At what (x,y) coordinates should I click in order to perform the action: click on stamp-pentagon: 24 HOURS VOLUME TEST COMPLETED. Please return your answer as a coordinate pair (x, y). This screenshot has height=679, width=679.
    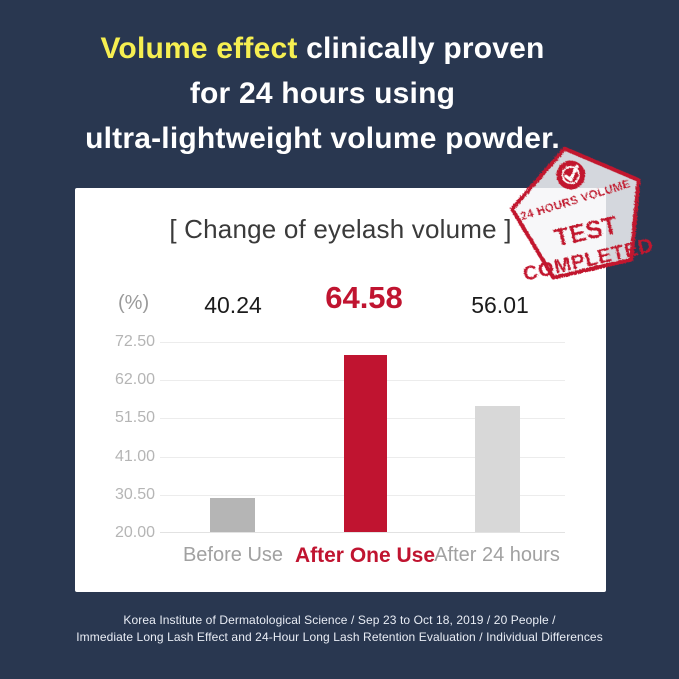
    Looking at the image, I should click on (583, 216).